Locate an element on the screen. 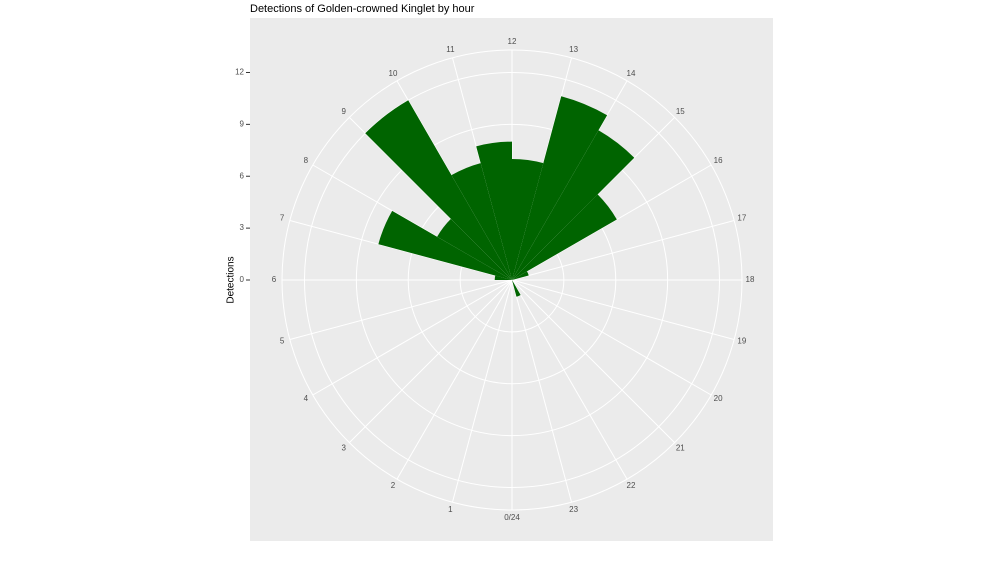  x-tick-label: 10 is located at coordinates (393, 73).